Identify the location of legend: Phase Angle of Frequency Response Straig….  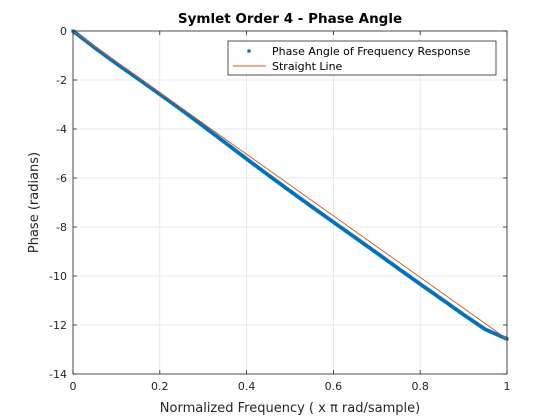
(362, 58).